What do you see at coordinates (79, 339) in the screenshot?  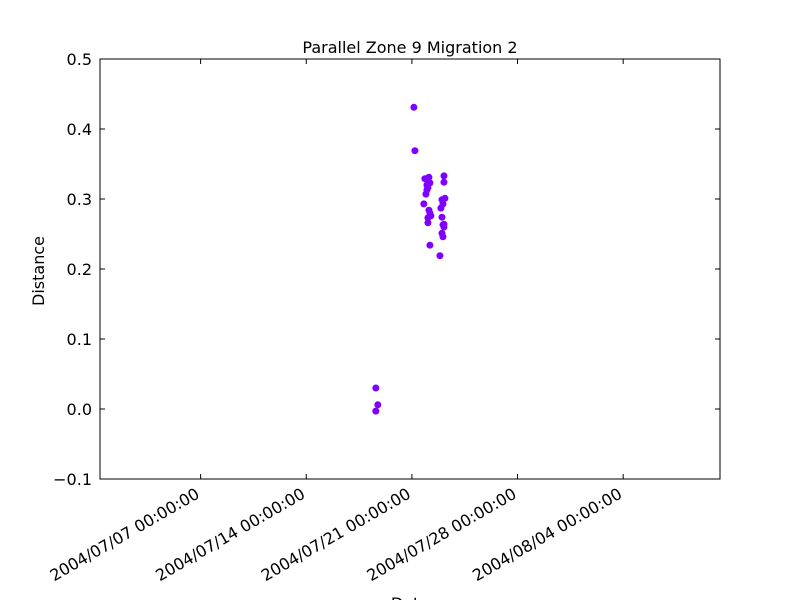 I see `y-tick-label: 0.1` at bounding box center [79, 339].